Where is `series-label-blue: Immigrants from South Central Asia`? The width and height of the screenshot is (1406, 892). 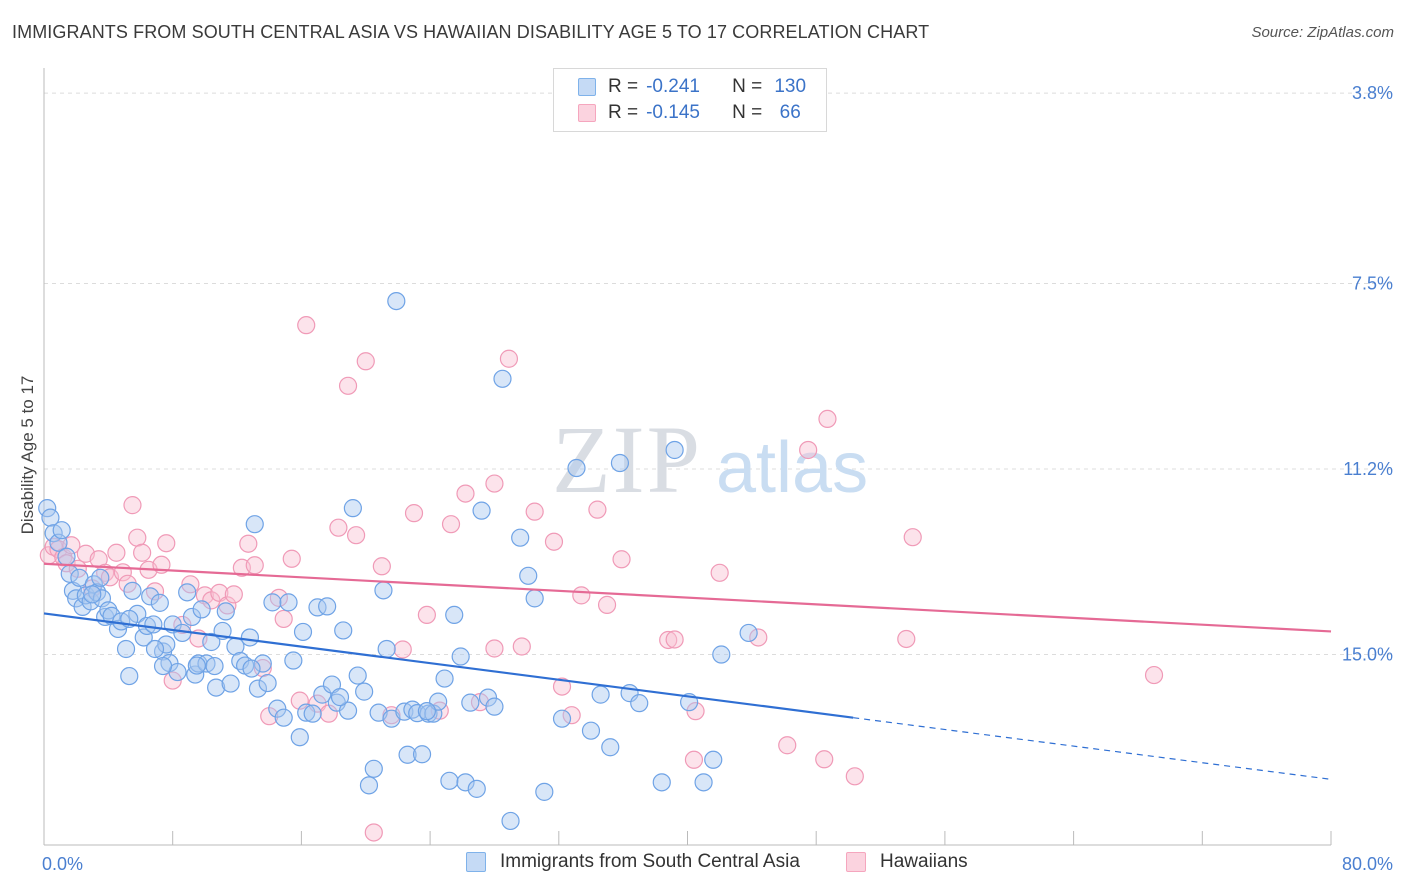
series-label-blue: Immigrants from South Central Asia is located at coordinates (650, 861).